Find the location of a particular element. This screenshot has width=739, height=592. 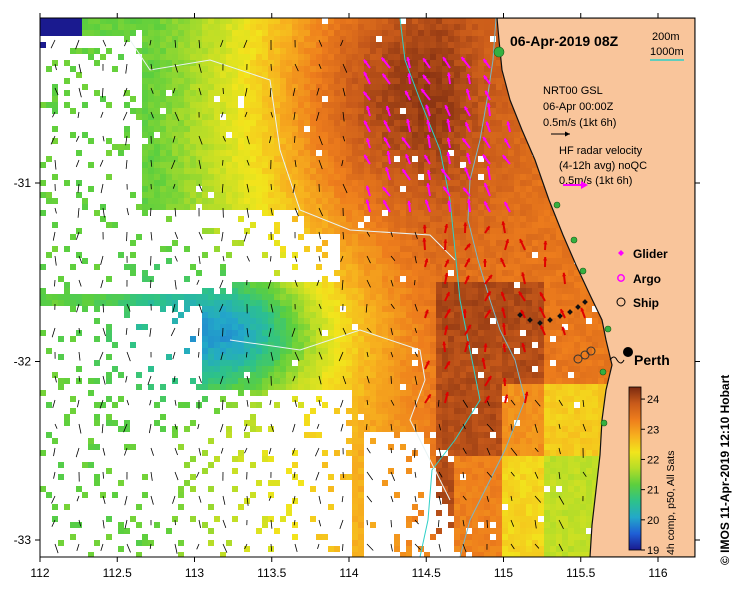

gsl-legend-time: 06-Apr 00:00Z is located at coordinates (578, 107).